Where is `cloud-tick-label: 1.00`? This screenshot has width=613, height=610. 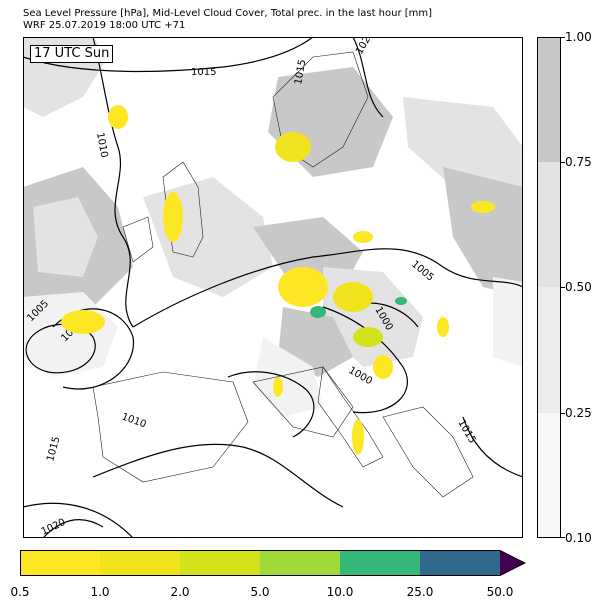
cloud-tick-label: 1.00 is located at coordinates (578, 37).